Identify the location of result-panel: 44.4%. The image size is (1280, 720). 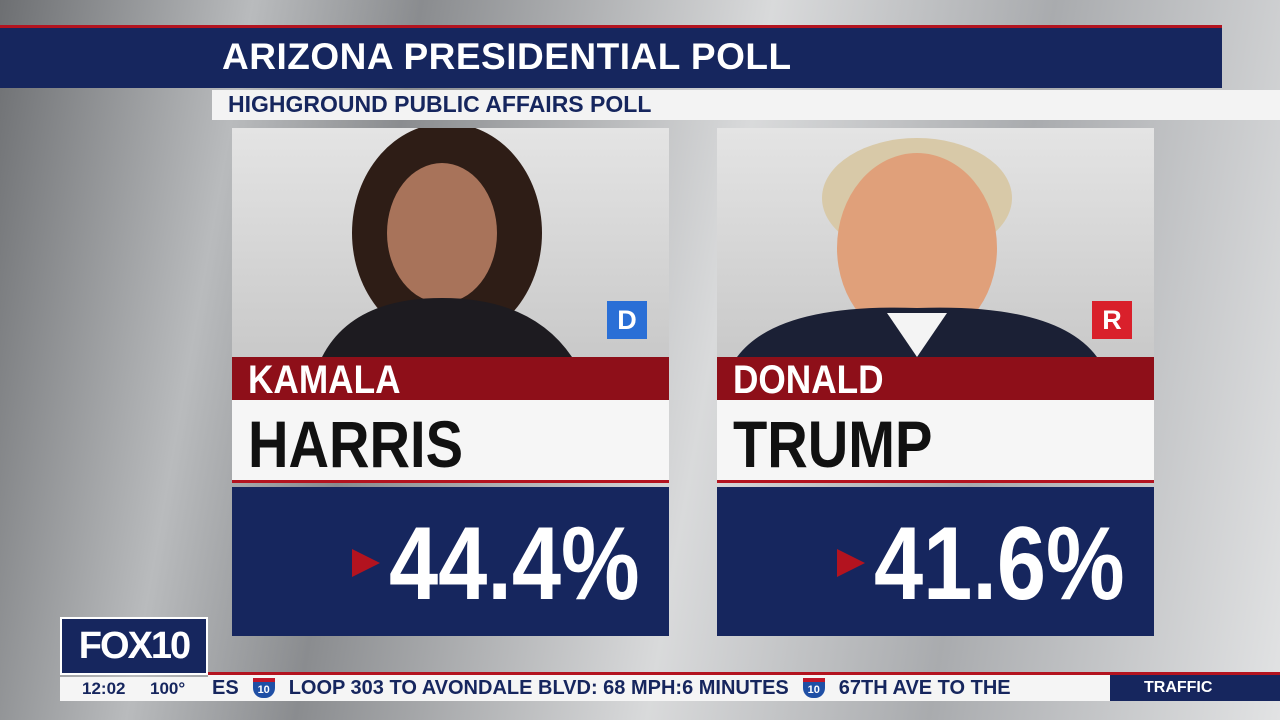
(450, 561).